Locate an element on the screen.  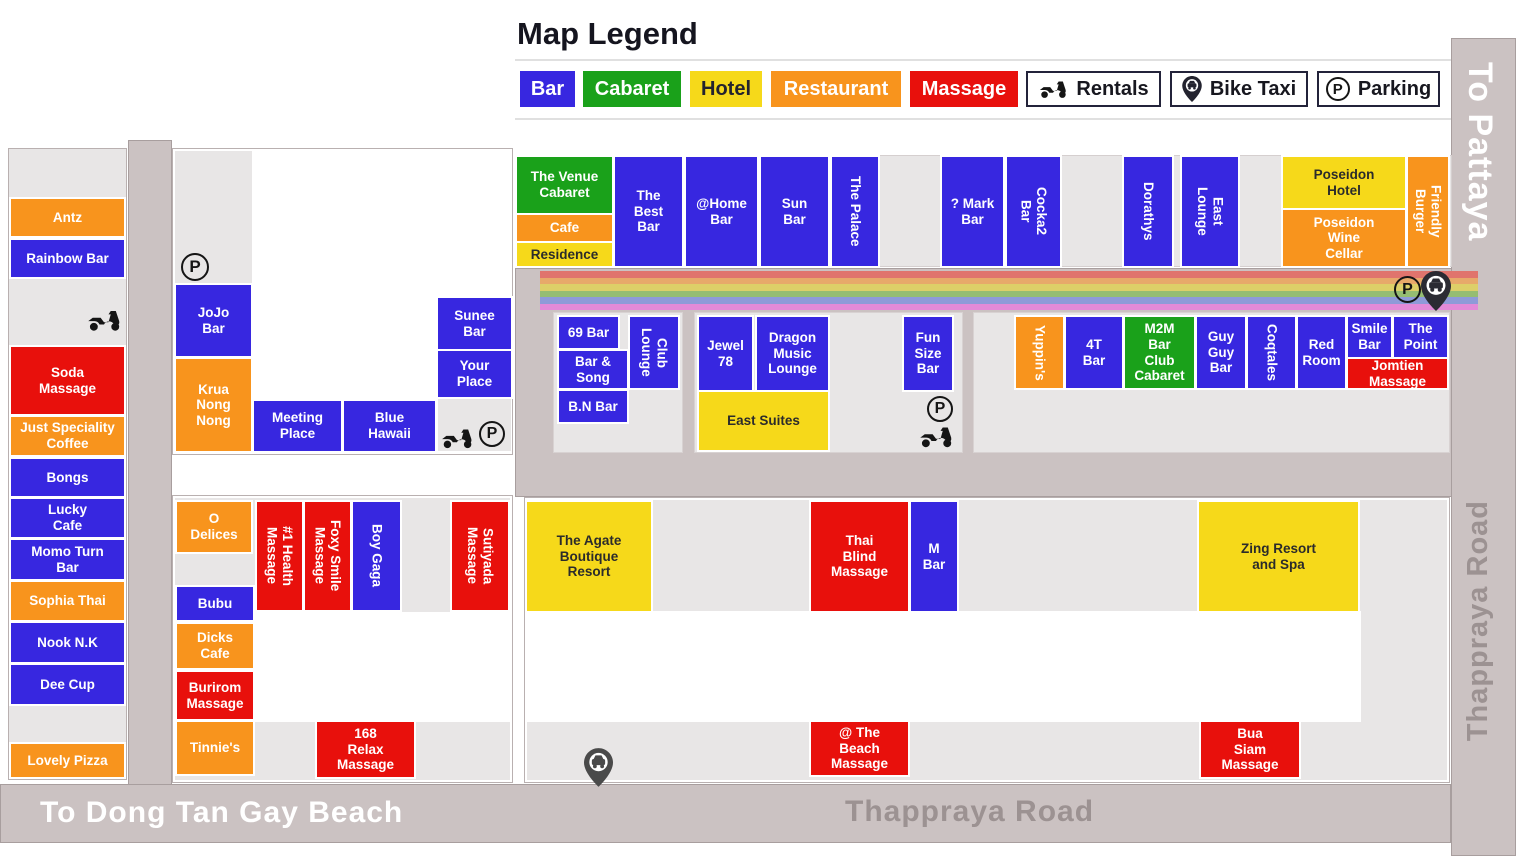
legend-chip-cabaret: Cabaret is located at coordinates (632, 89).